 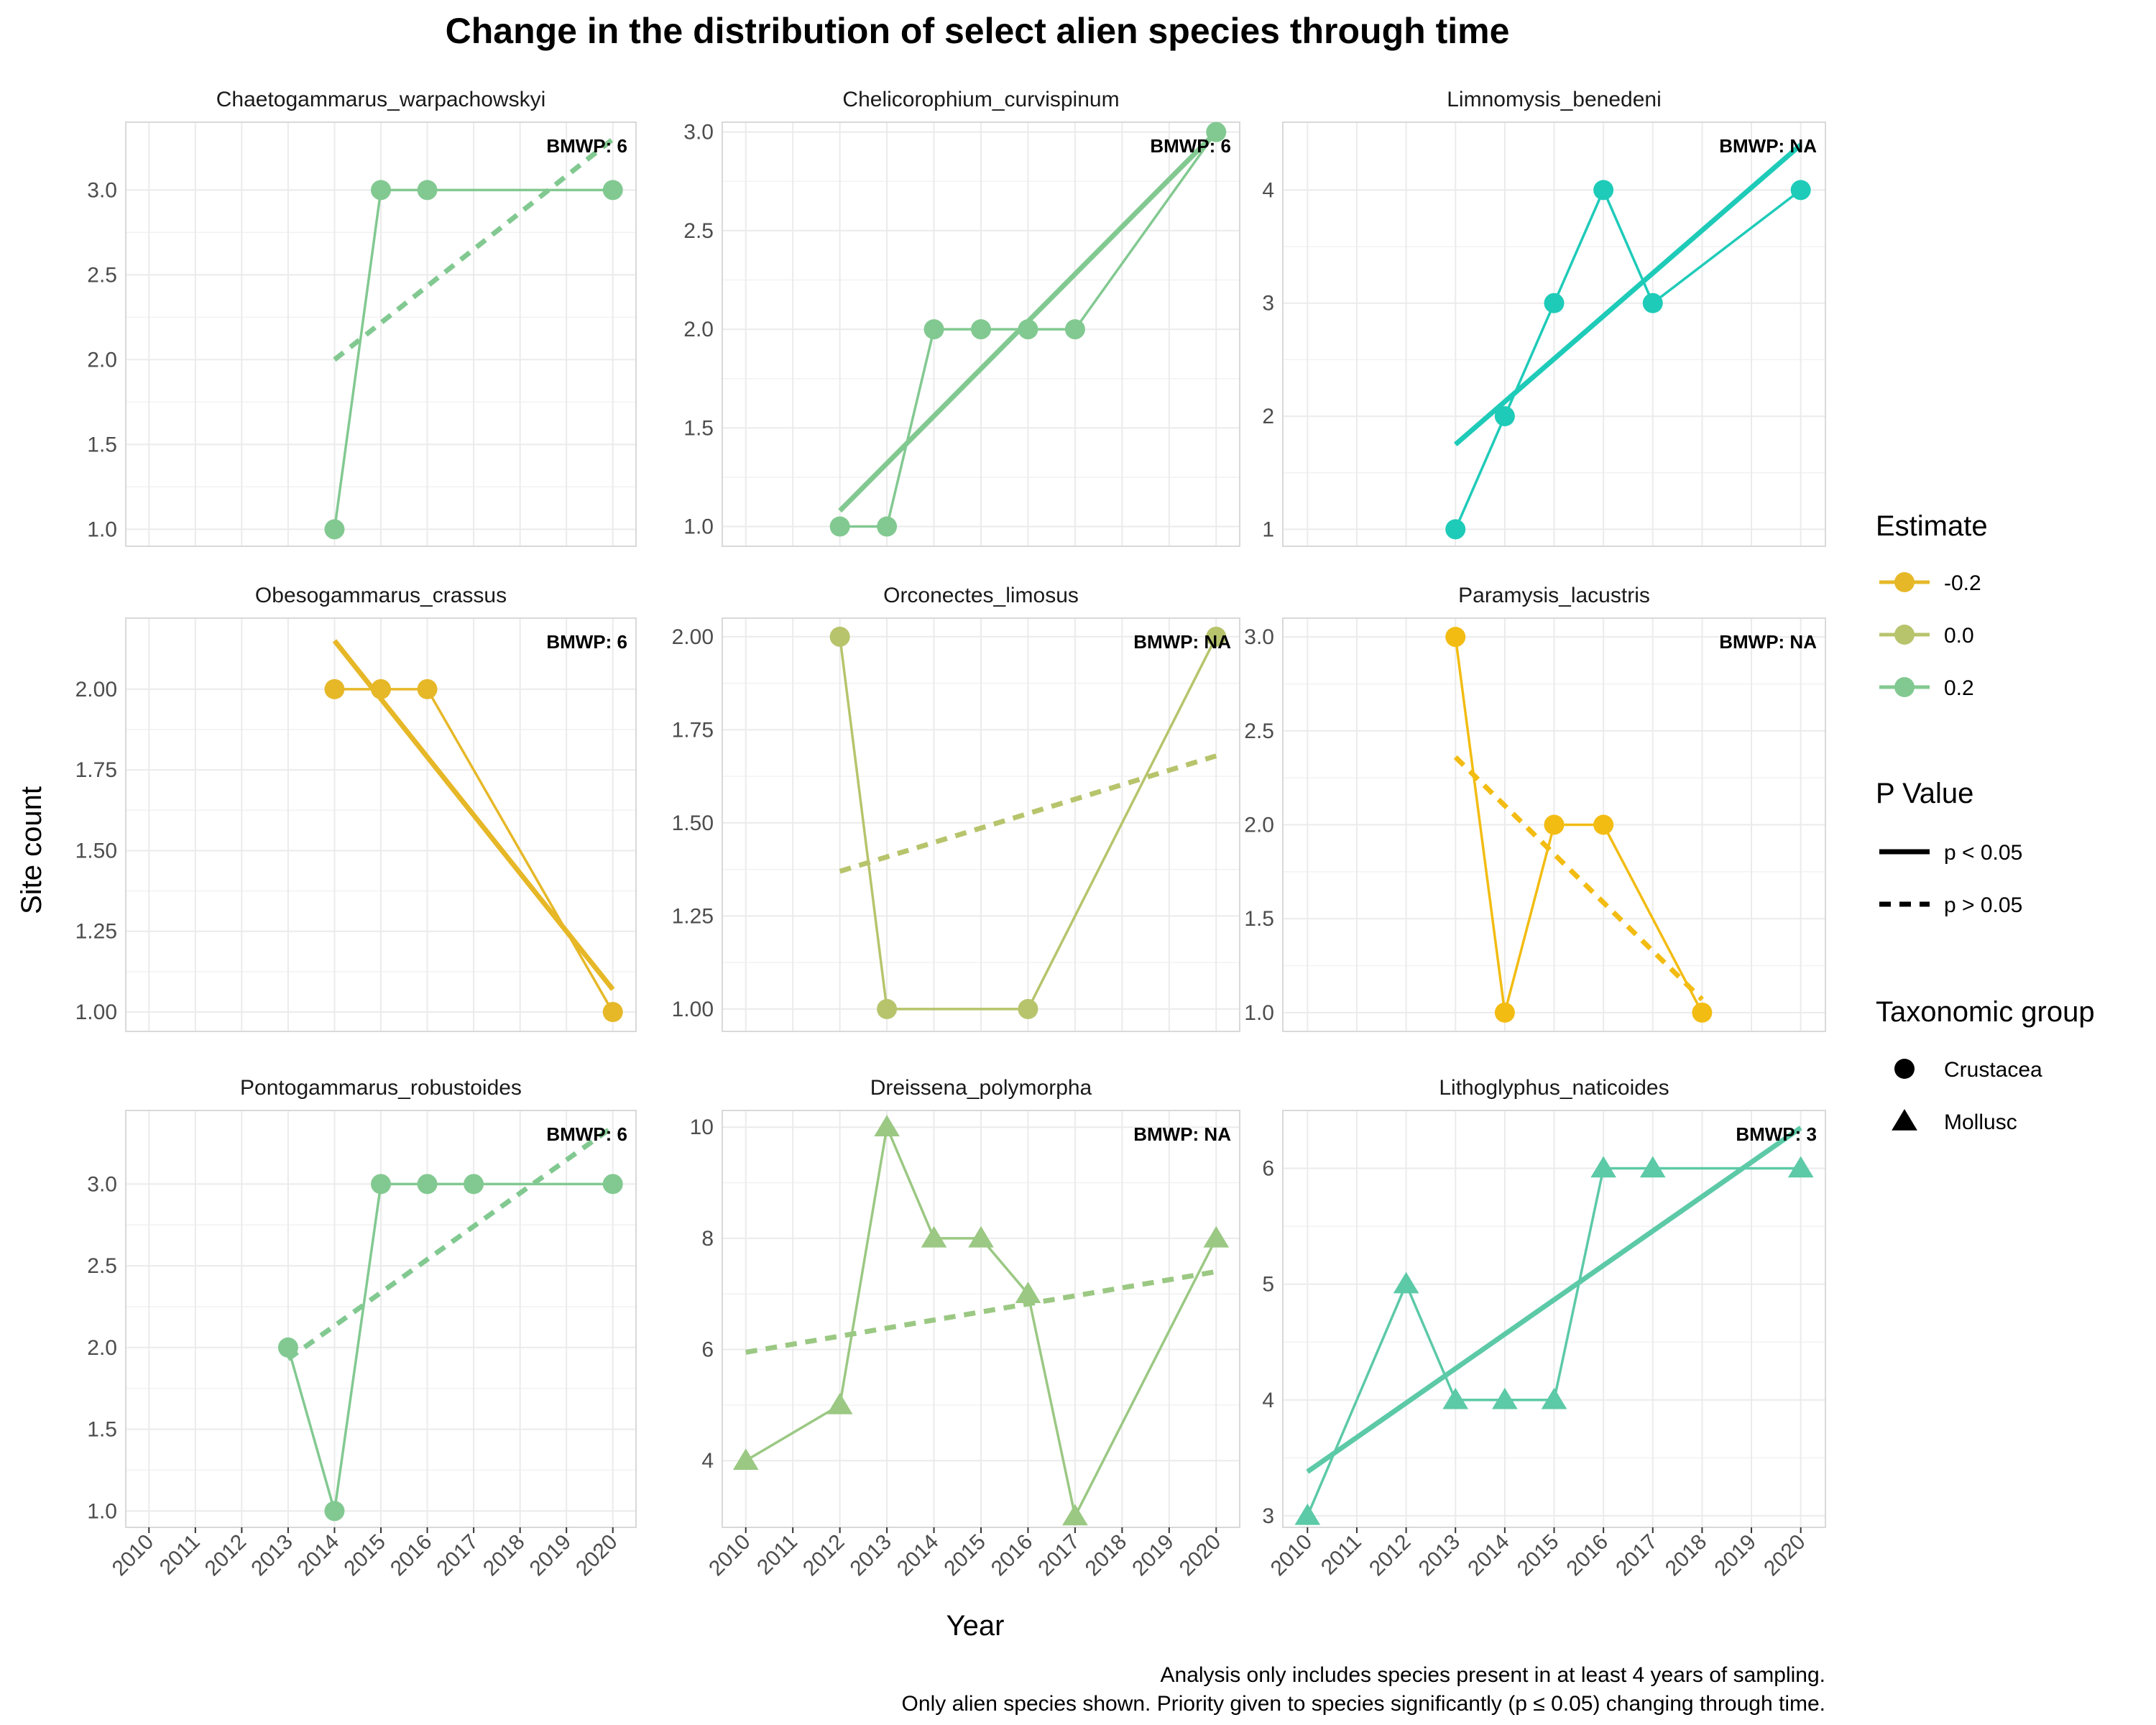 What do you see at coordinates (1554, 595) in the screenshot?
I see `panel-strip-title: Paramysis_lacustris` at bounding box center [1554, 595].